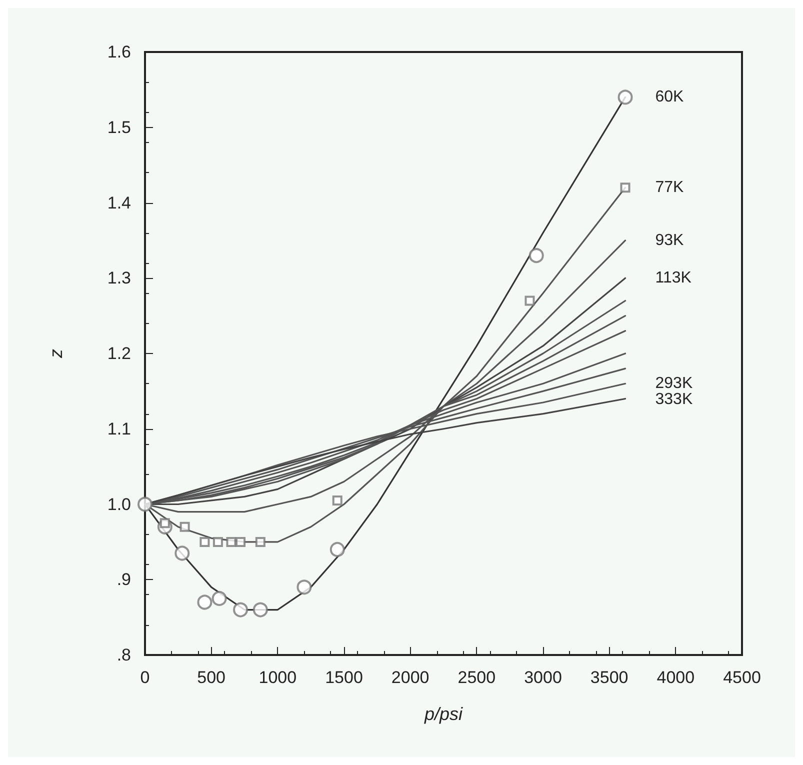 The height and width of the screenshot is (765, 803). I want to click on series-label: 77K, so click(669, 187).